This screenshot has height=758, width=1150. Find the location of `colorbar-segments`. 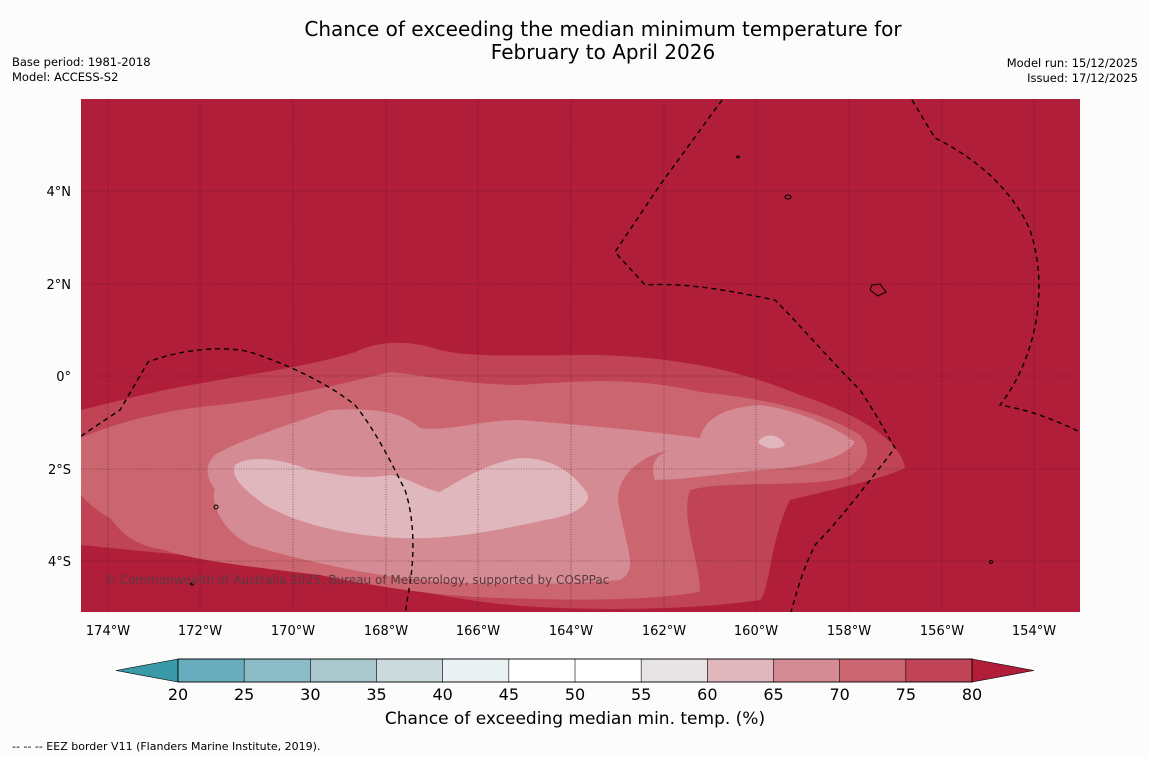

colorbar-segments is located at coordinates (575, 670).